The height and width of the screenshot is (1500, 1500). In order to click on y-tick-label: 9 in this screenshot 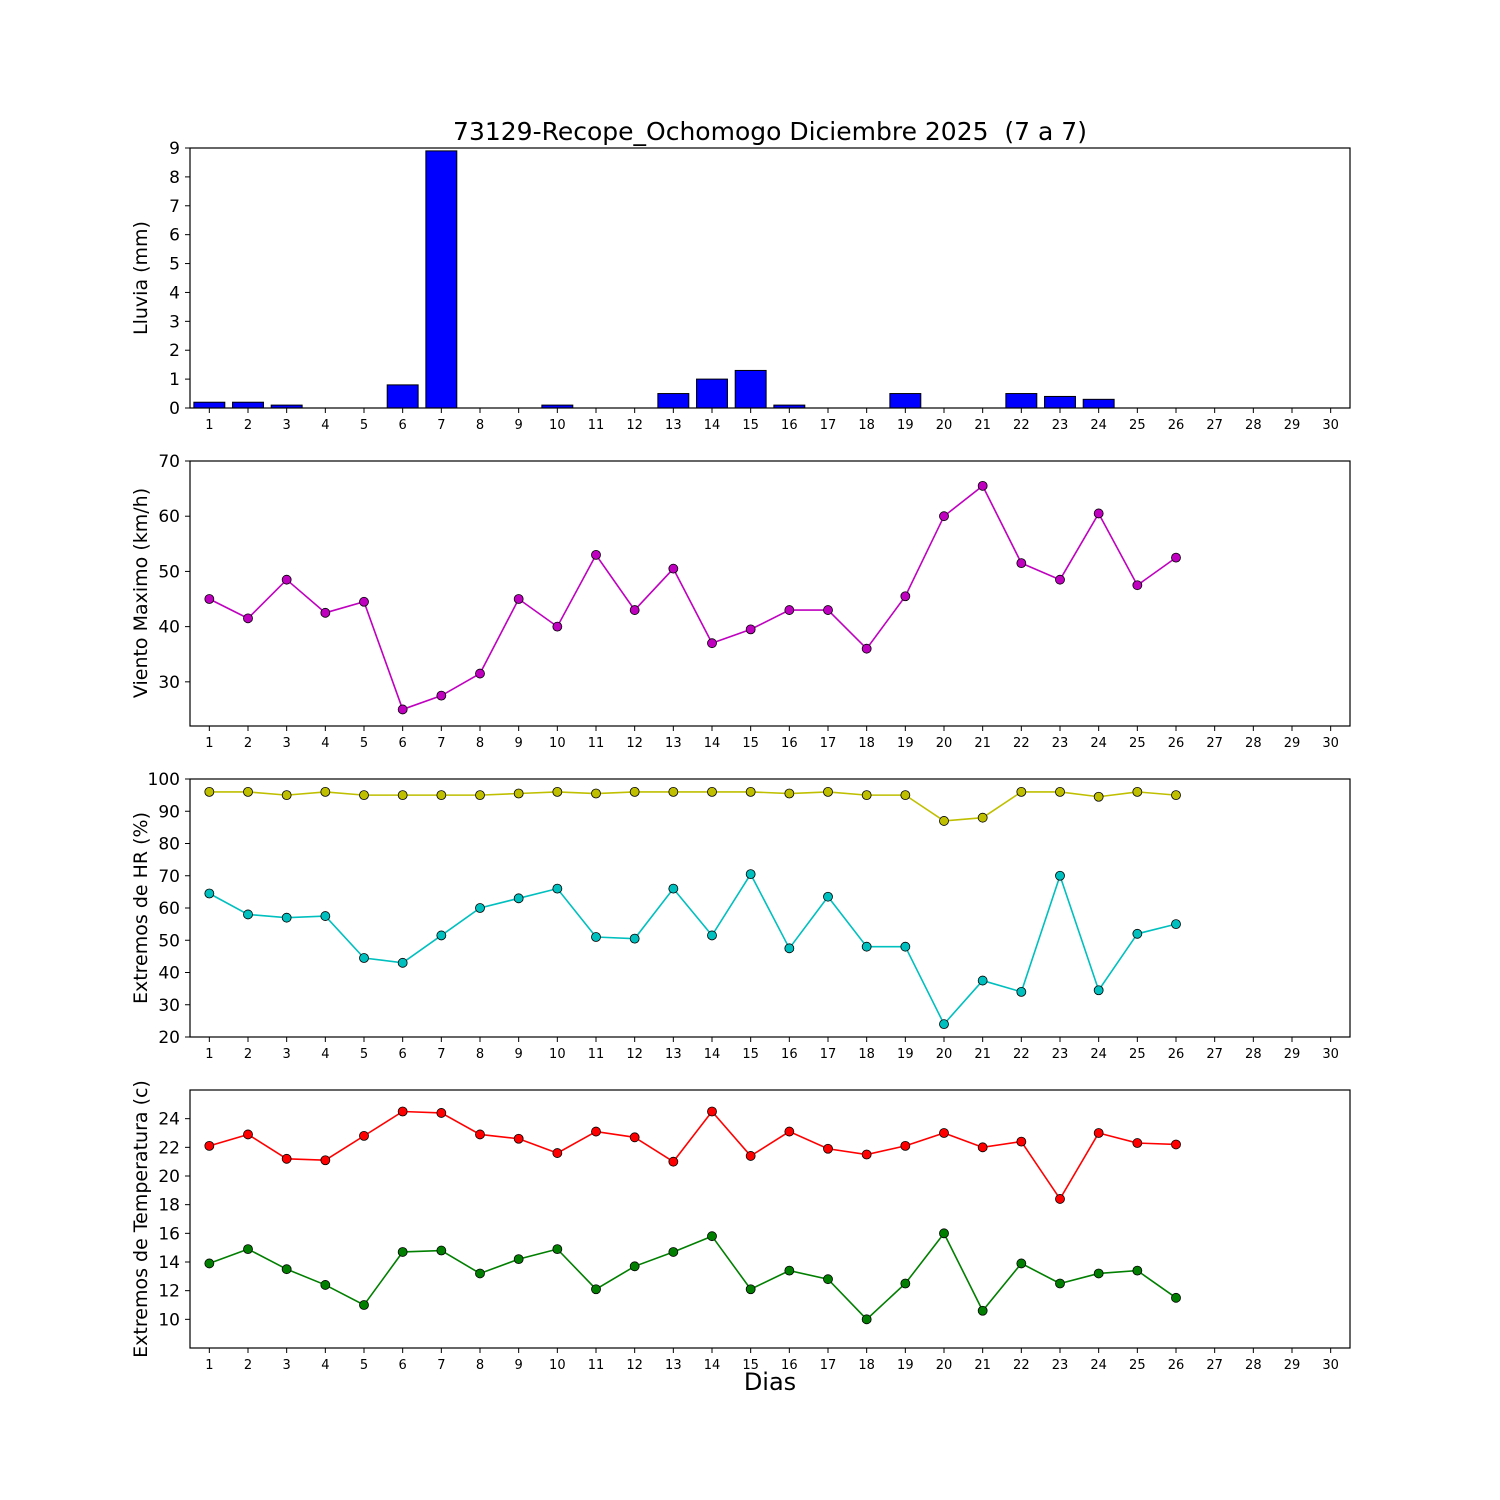, I will do `click(174, 149)`.